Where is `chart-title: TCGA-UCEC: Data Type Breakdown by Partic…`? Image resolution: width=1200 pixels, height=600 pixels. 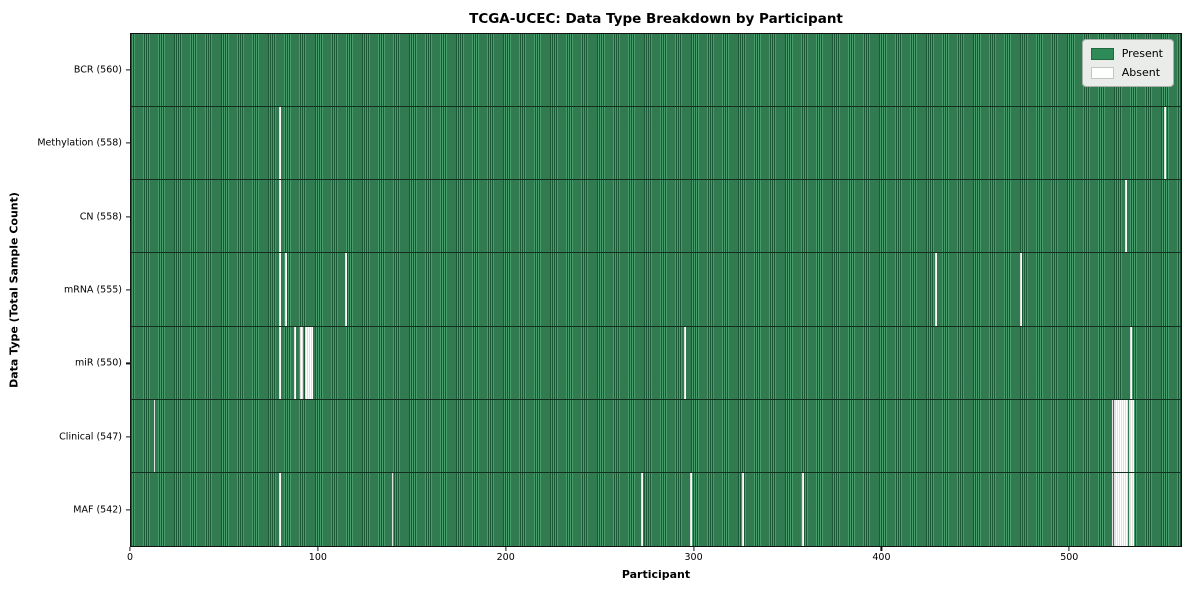 chart-title: TCGA-UCEC: Data Type Breakdown by Partic… is located at coordinates (656, 19).